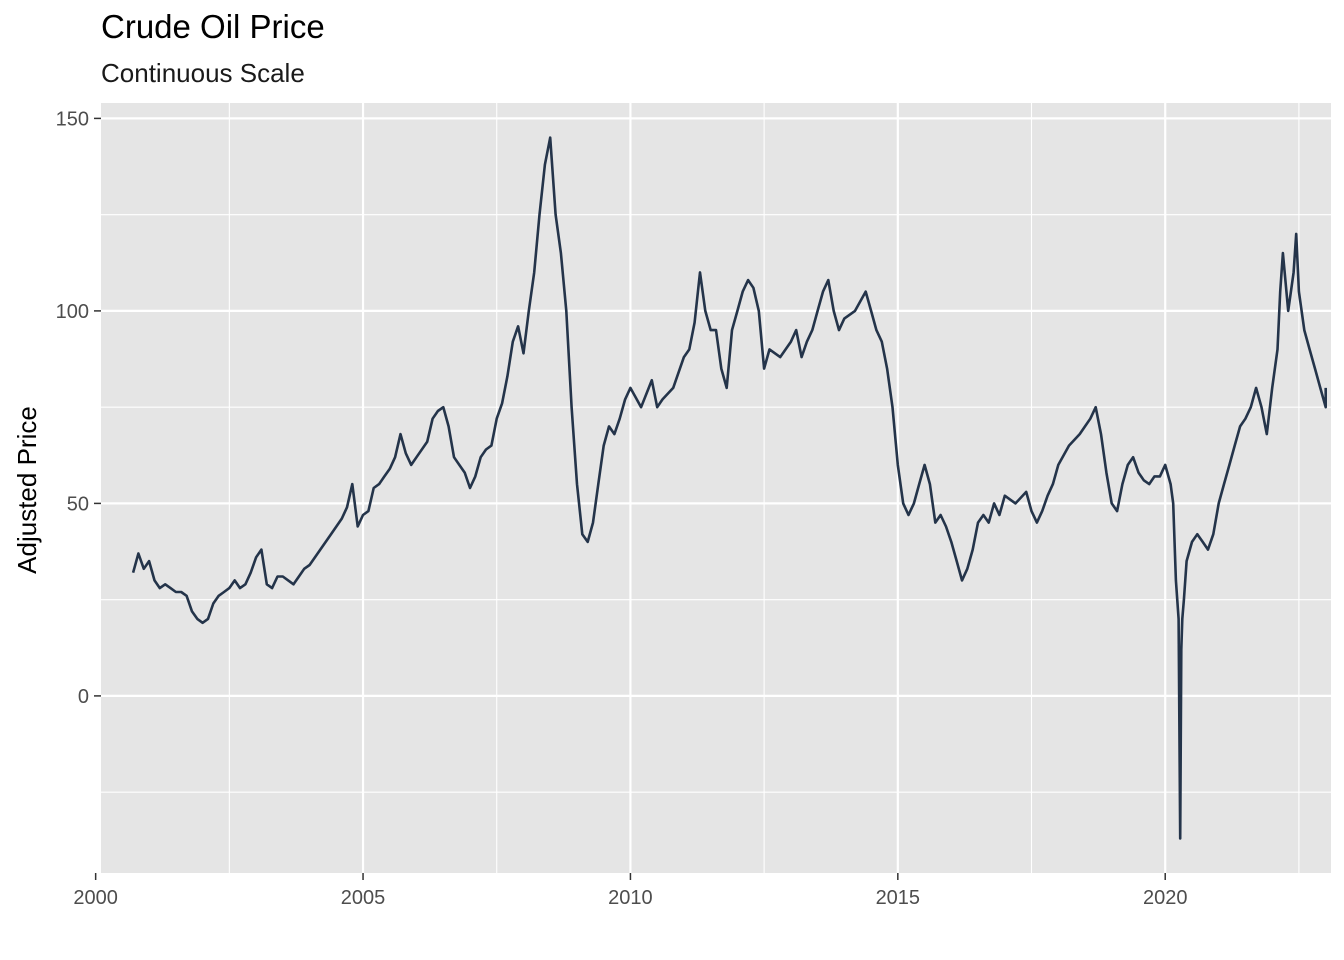 This screenshot has height=960, width=1344. What do you see at coordinates (630, 898) in the screenshot?
I see `x-tick-label: 2010` at bounding box center [630, 898].